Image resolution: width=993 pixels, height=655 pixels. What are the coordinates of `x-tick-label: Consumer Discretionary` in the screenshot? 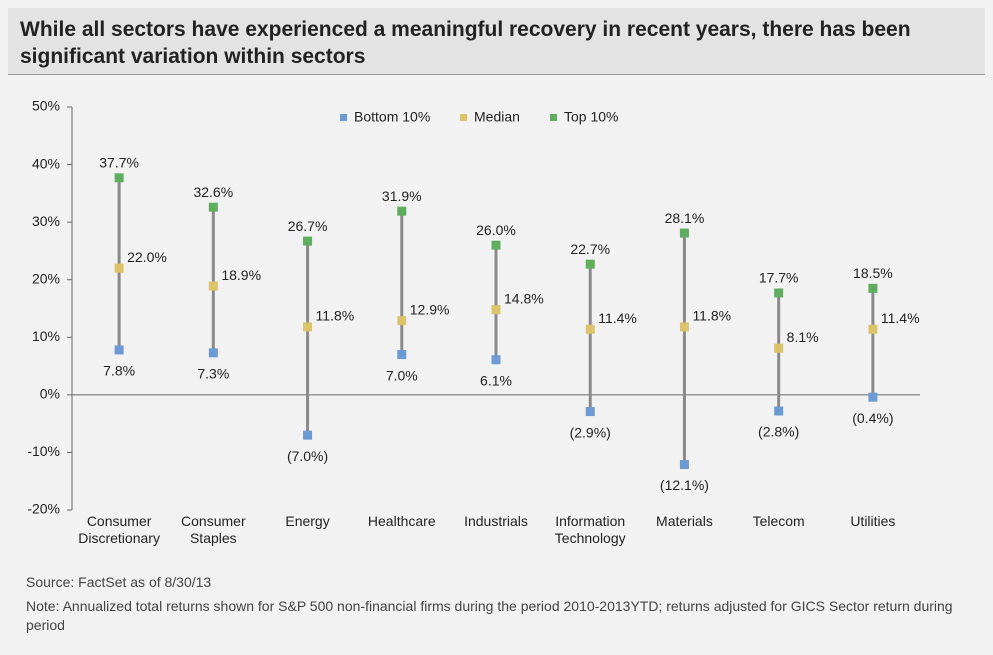 It's located at (119, 529).